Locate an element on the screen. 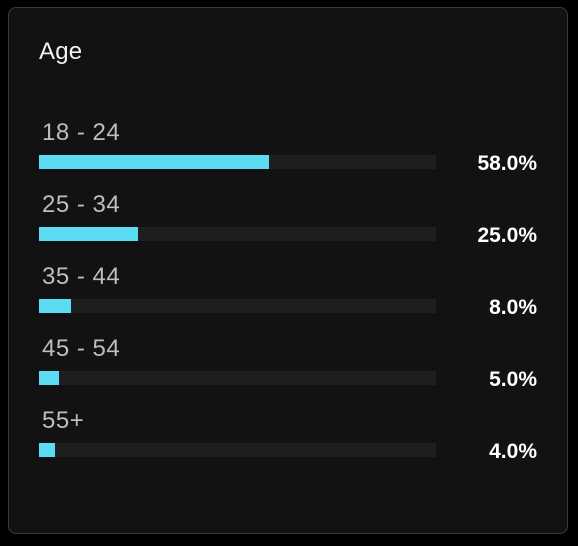  age-row-25-34: 25 - 34 25.0% is located at coordinates (288, 221).